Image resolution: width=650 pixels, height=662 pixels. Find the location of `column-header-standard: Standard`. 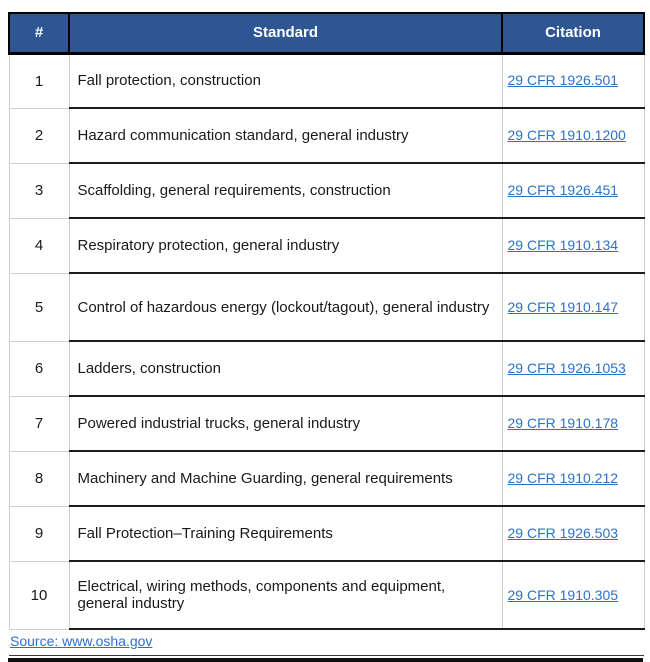

column-header-standard: Standard is located at coordinates (285, 33).